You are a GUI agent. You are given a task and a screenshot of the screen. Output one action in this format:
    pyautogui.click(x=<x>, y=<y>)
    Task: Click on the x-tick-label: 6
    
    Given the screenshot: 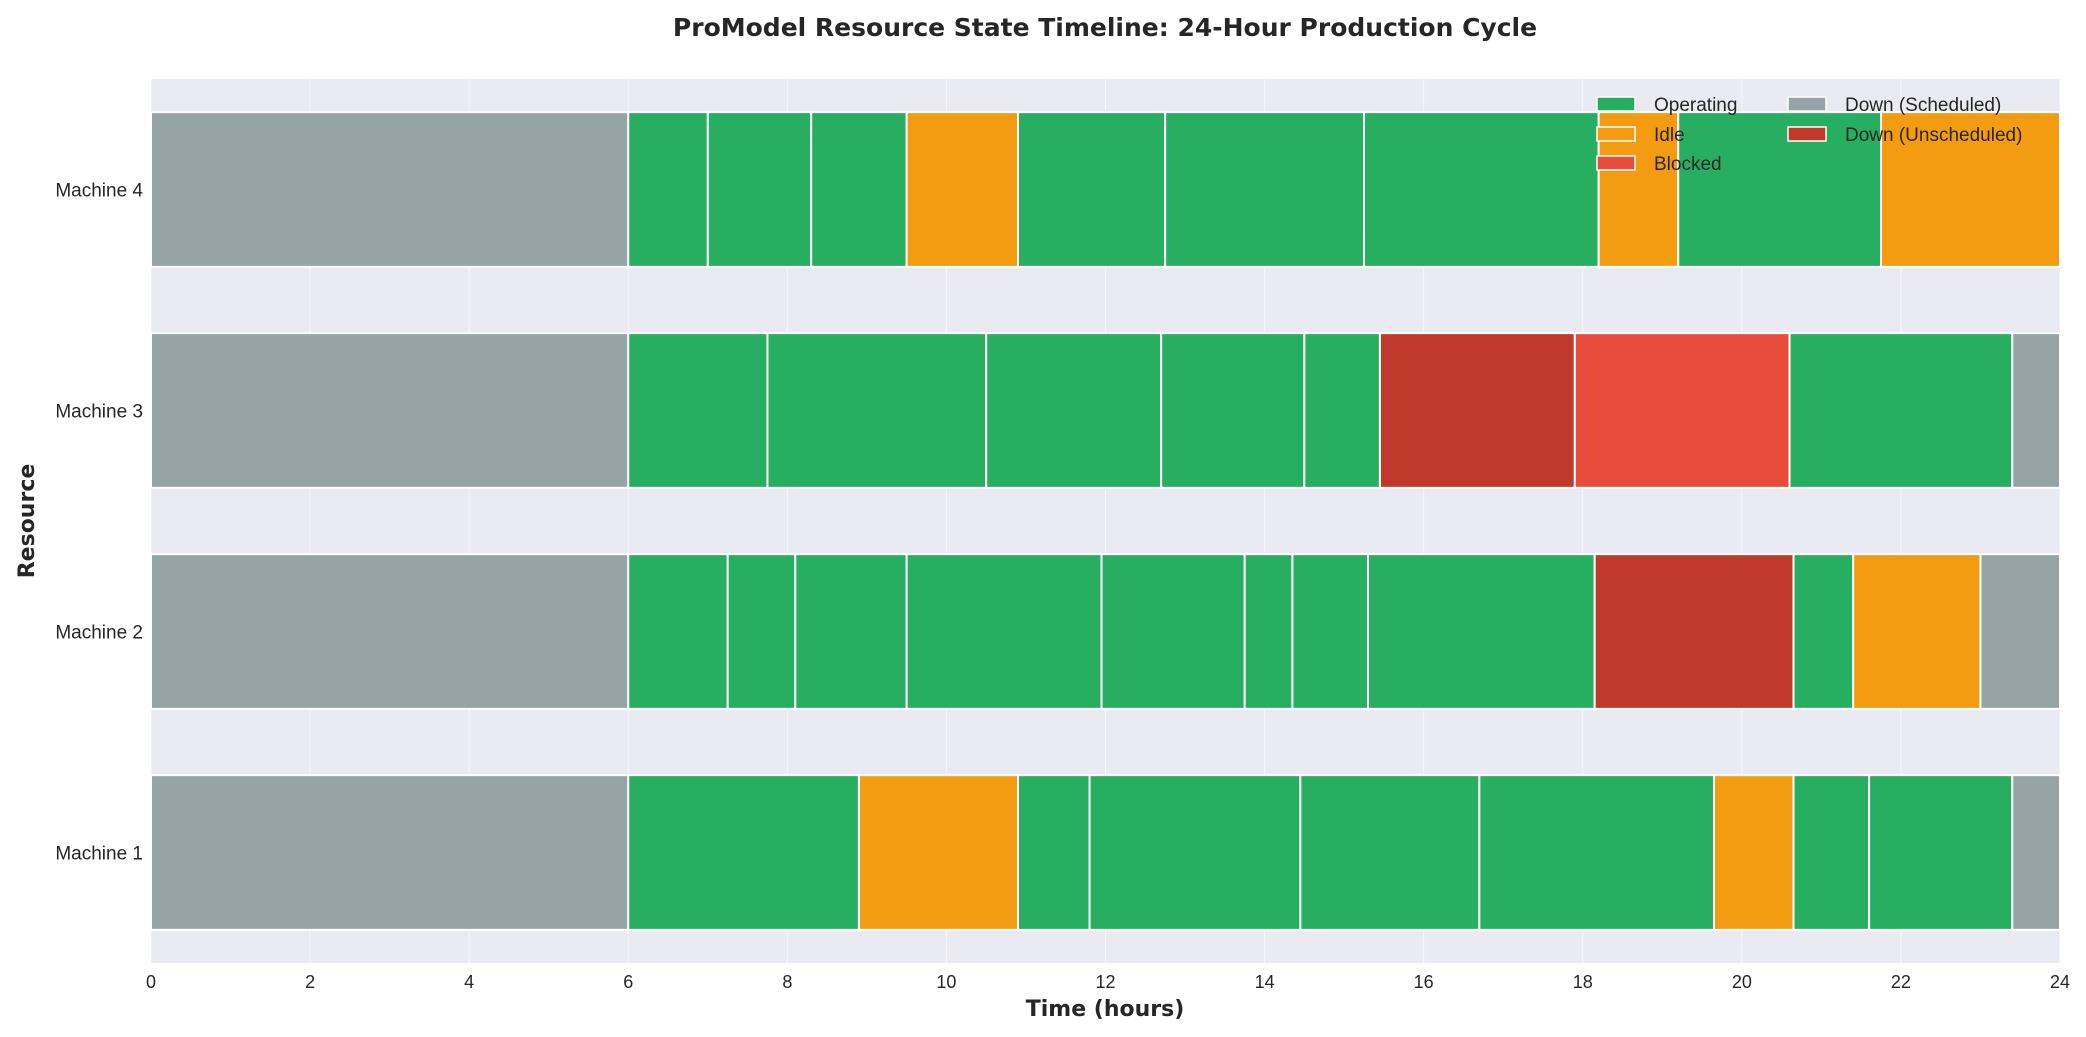 What is the action you would take?
    pyautogui.click(x=628, y=982)
    